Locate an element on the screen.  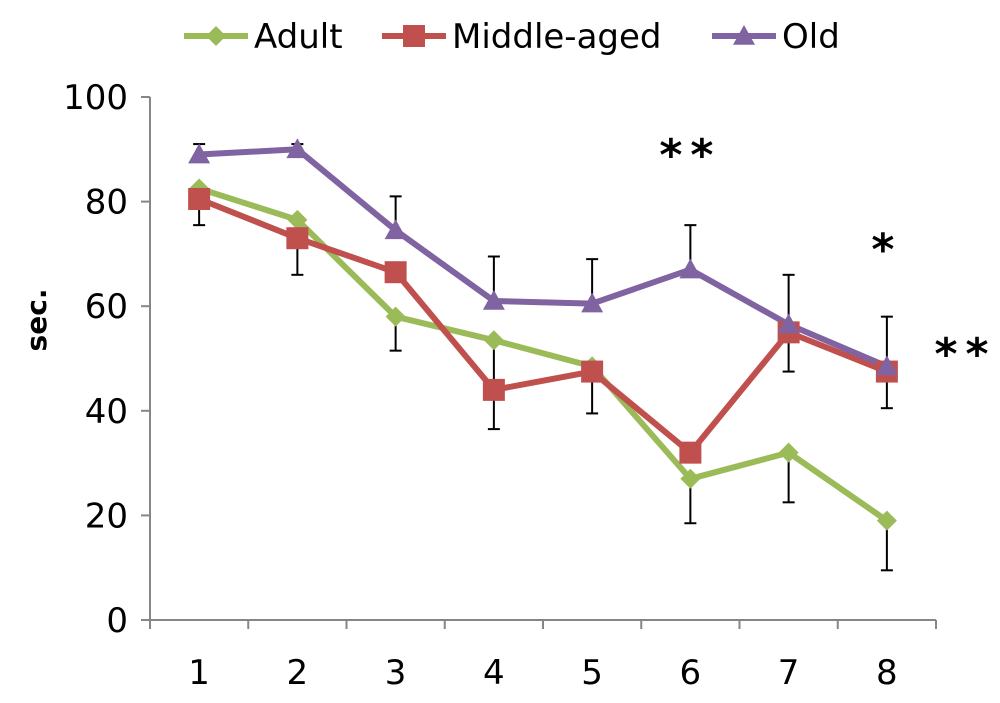
significance-marker: * is located at coordinates (886, 249).